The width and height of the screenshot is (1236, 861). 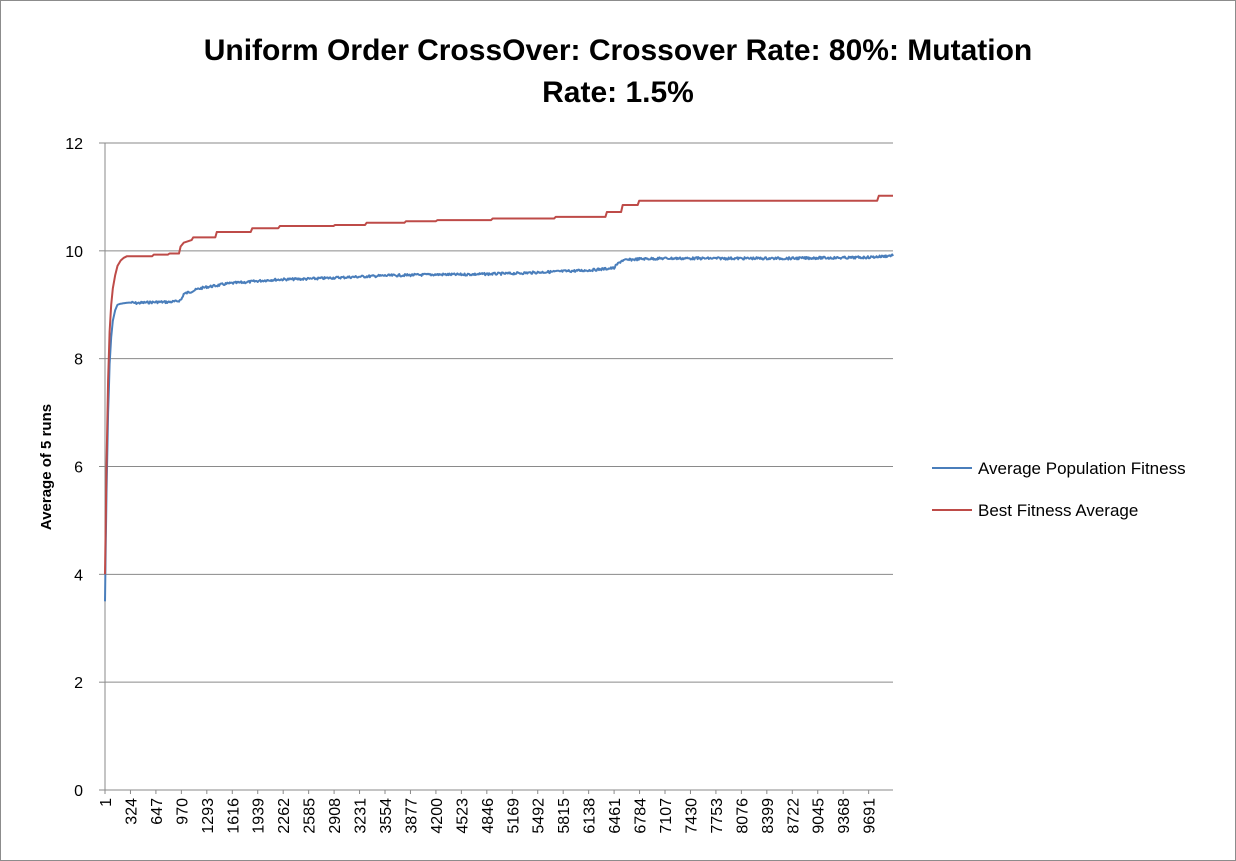 I want to click on x-tick-label-7430: 7430, so click(x=691, y=816).